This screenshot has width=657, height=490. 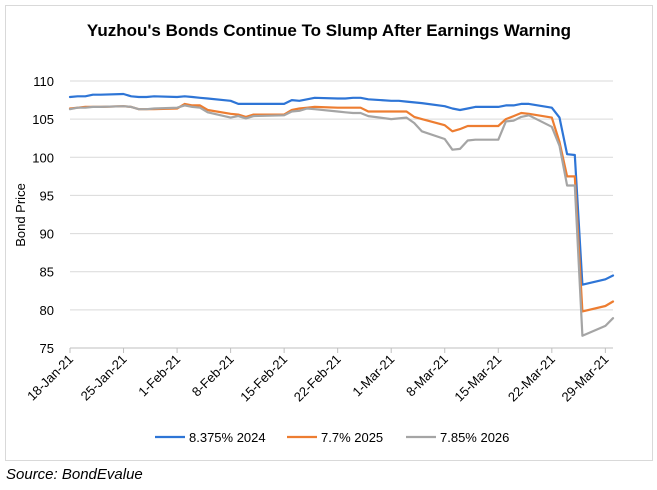 I want to click on y-tick-labels: 75 80 85 90 95 100 105 110, so click(x=43, y=215).